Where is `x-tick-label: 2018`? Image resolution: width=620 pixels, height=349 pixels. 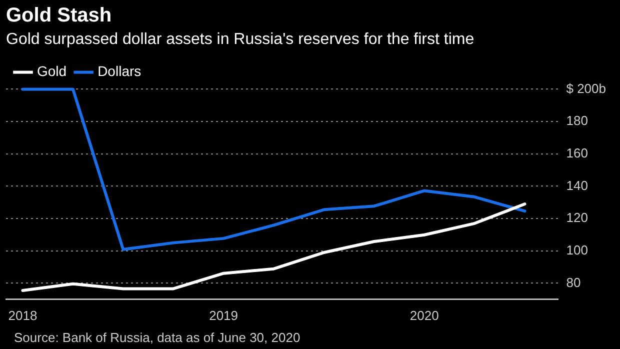
x-tick-label: 2018 is located at coordinates (23, 315).